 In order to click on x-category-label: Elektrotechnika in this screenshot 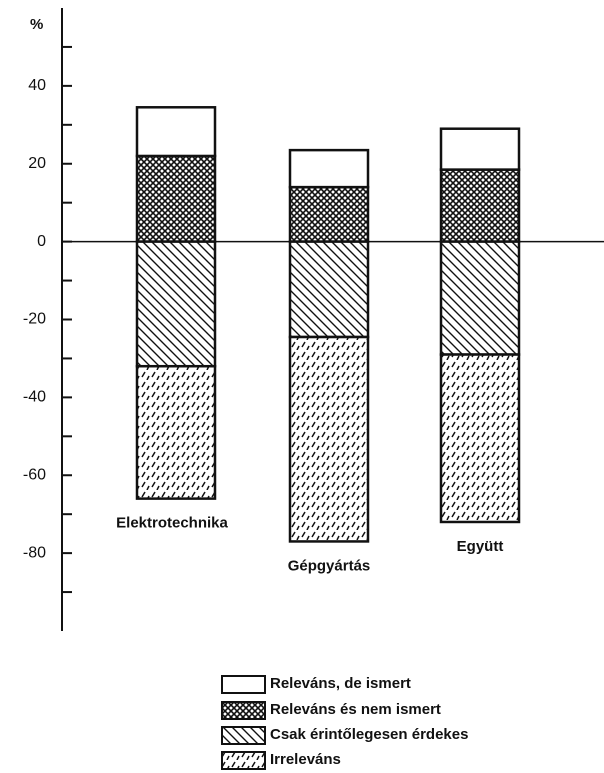, I will do `click(172, 523)`.